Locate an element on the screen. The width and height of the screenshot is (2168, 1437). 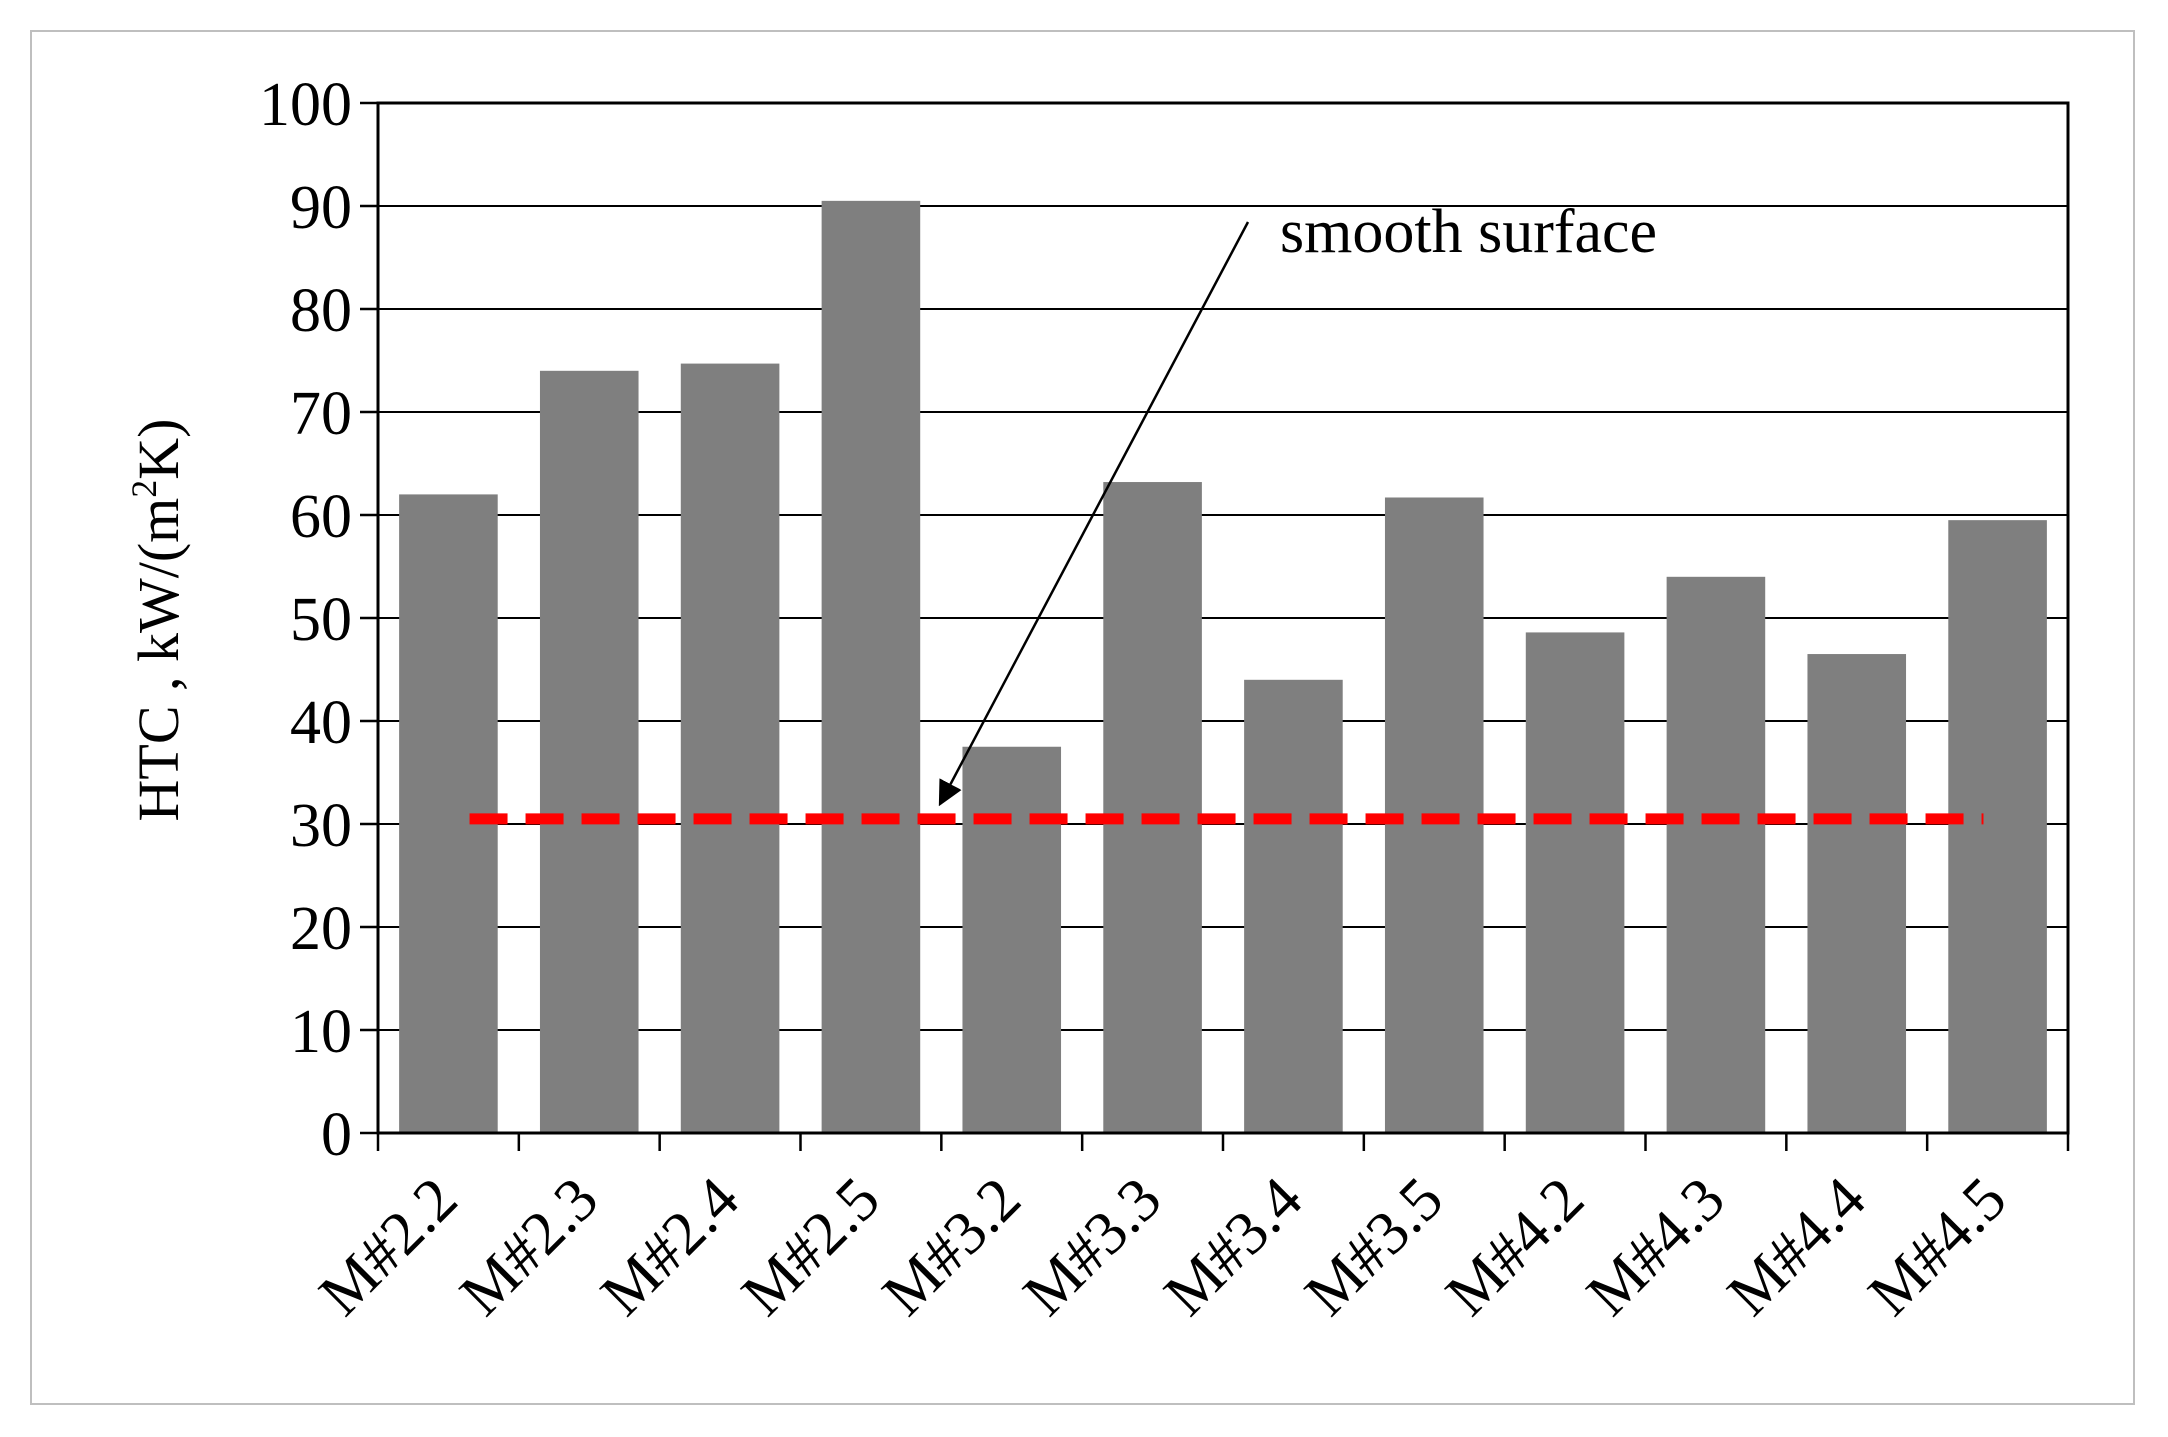
y-tick-label: 70 is located at coordinates (321, 414).